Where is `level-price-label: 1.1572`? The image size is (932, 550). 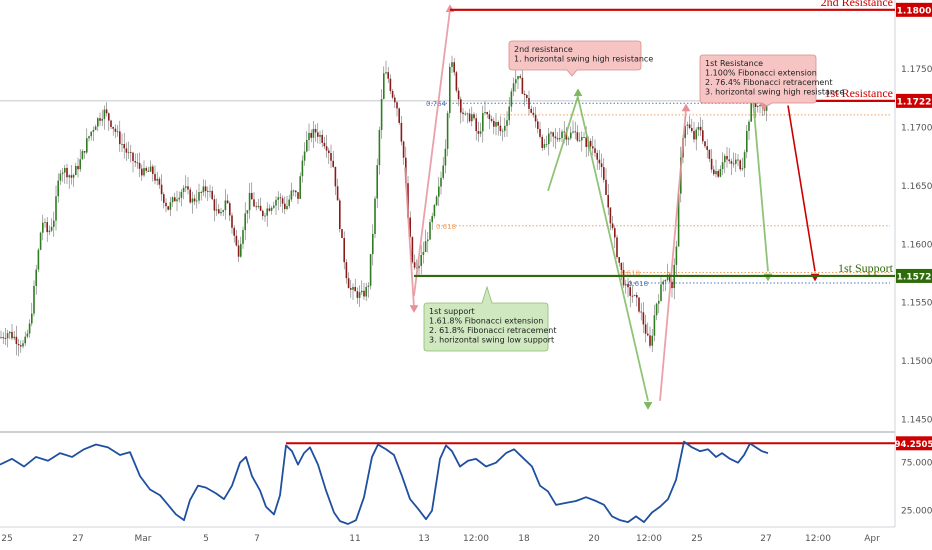
level-price-label: 1.1572 is located at coordinates (914, 277).